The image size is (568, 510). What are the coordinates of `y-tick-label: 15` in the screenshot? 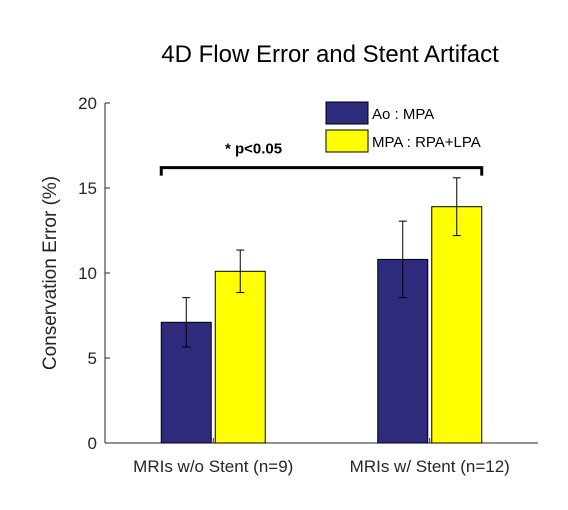 It's located at (87, 188).